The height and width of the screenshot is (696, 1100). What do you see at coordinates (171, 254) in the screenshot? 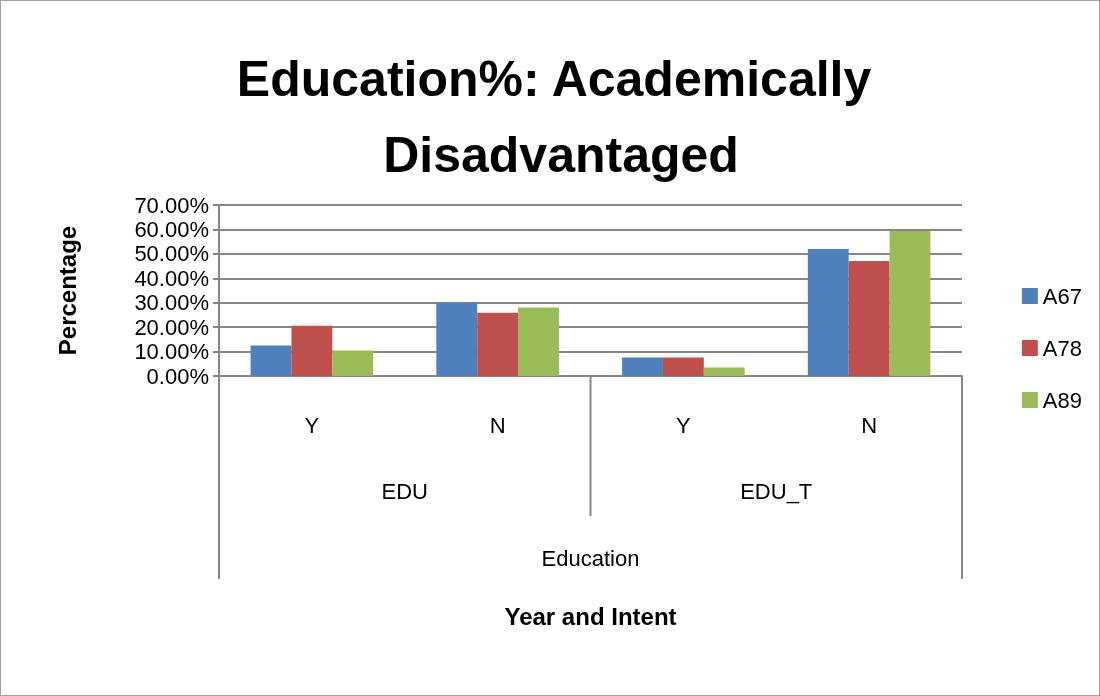
I see `y-tick-label: 50.00%` at bounding box center [171, 254].